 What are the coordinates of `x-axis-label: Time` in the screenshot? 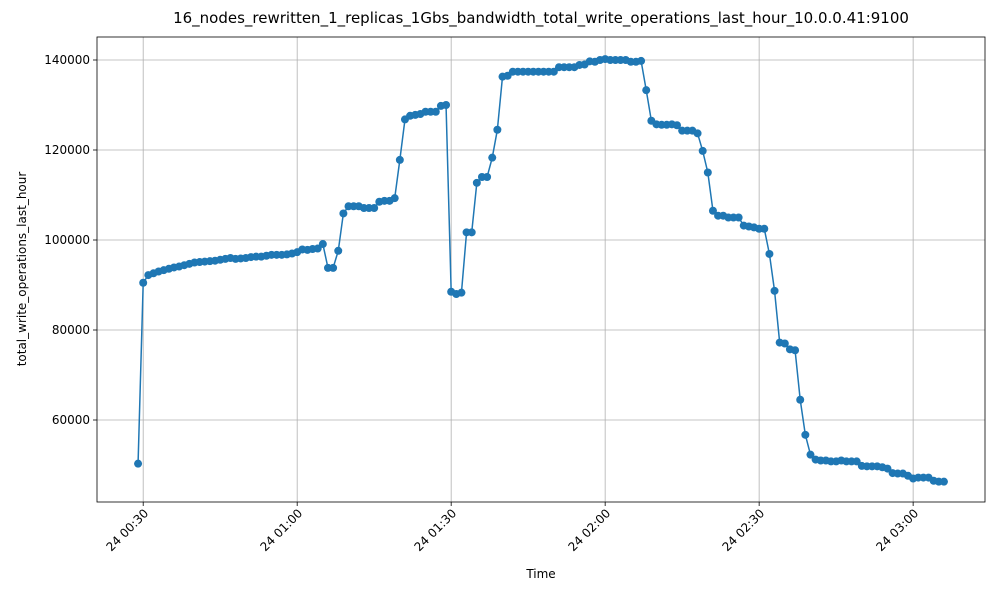 It's located at (540, 574).